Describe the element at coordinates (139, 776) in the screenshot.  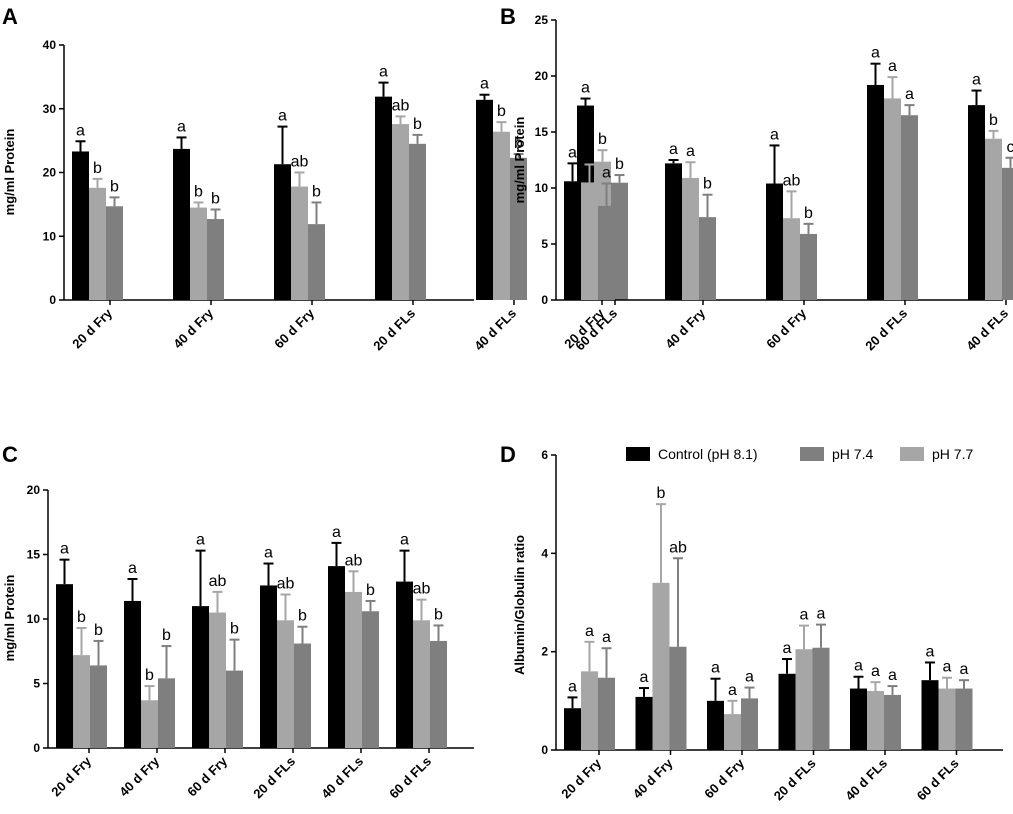
I see `panel-c-category-label: 40 d Fry` at that location.